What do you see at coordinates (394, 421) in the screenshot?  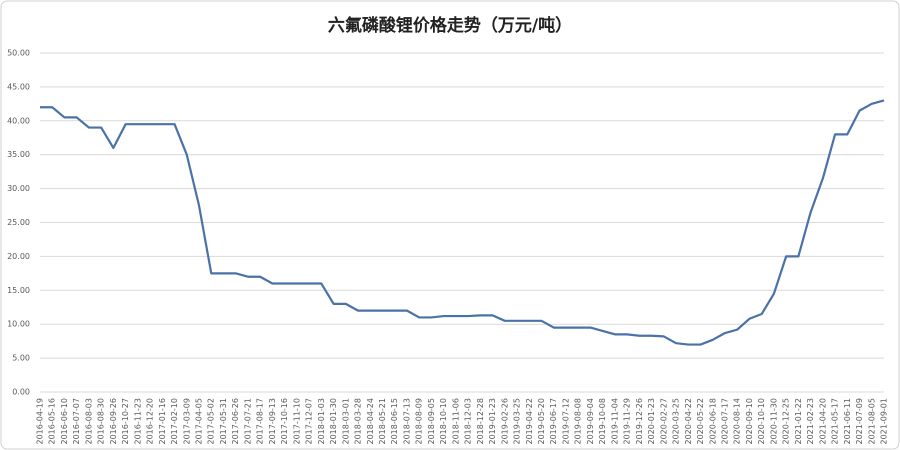 I see `x-tick-label: 2018-06-15` at bounding box center [394, 421].